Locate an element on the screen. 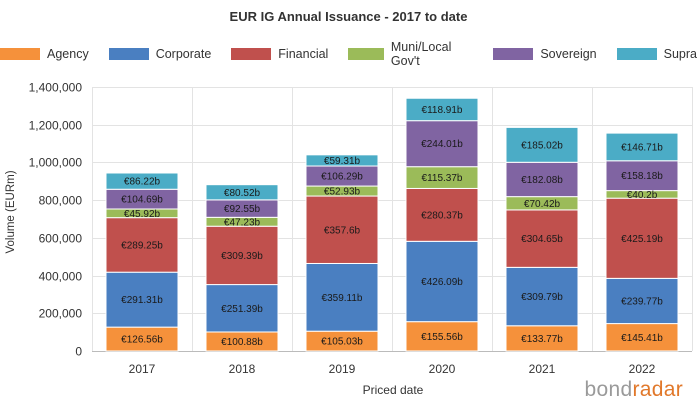 This screenshot has height=404, width=697. y-tick-label: 400,000 is located at coordinates (61, 277).